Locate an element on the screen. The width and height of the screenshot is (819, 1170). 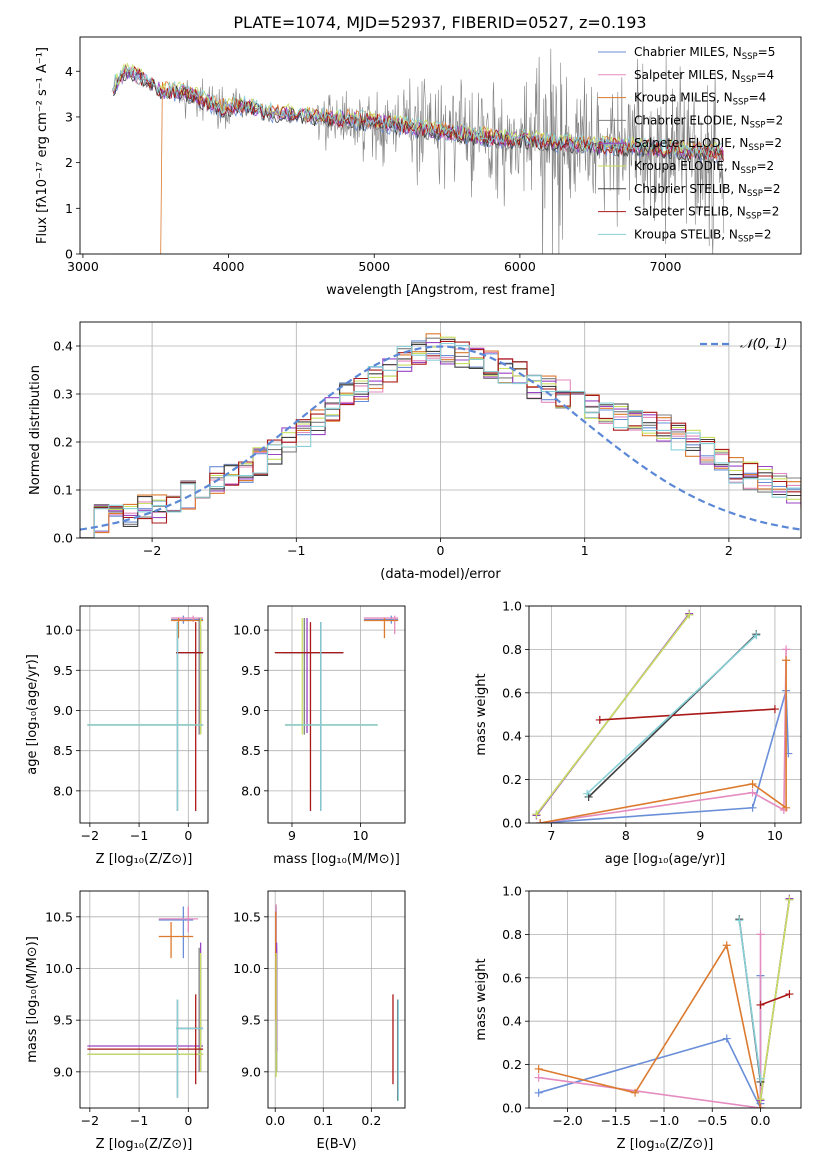
y-axis-label: mass weight is located at coordinates (481, 999).